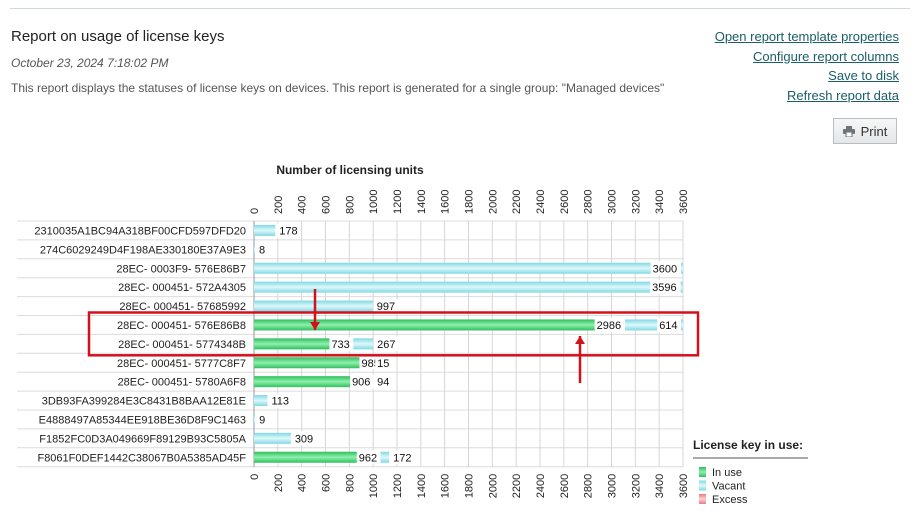 This screenshot has height=527, width=921. I want to click on top-tick-label: 1000, so click(374, 202).